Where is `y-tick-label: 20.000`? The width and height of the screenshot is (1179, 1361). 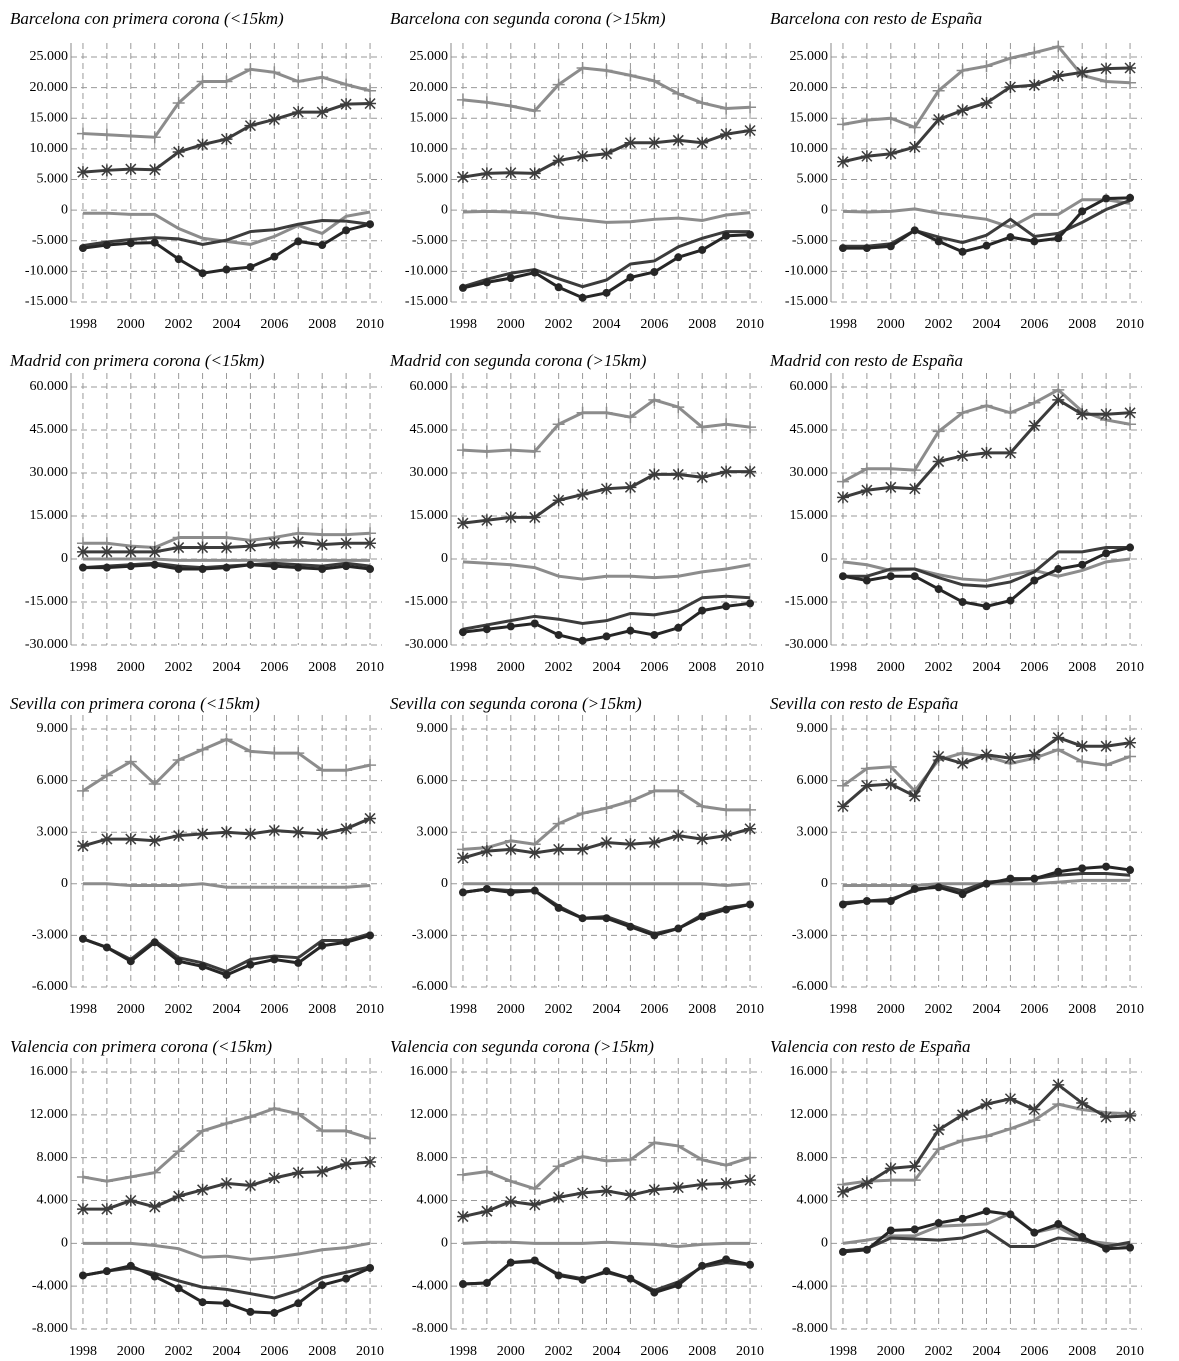 y-tick-label: 20.000 is located at coordinates (49, 87).